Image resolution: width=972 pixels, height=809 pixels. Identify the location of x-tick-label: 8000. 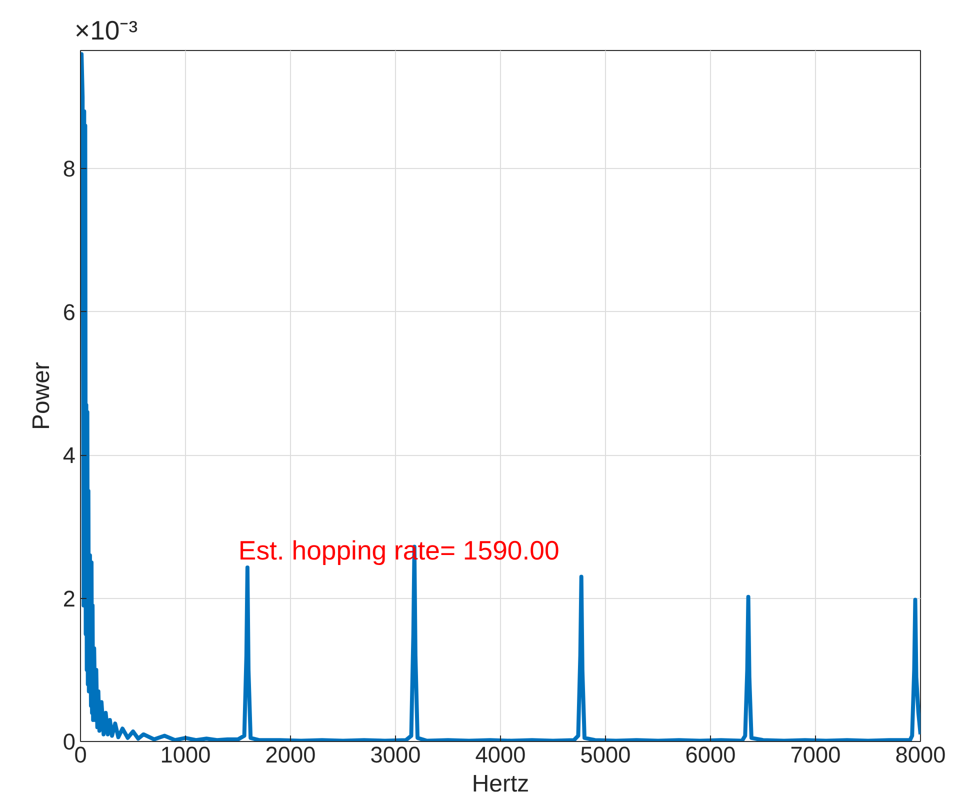
(920, 755).